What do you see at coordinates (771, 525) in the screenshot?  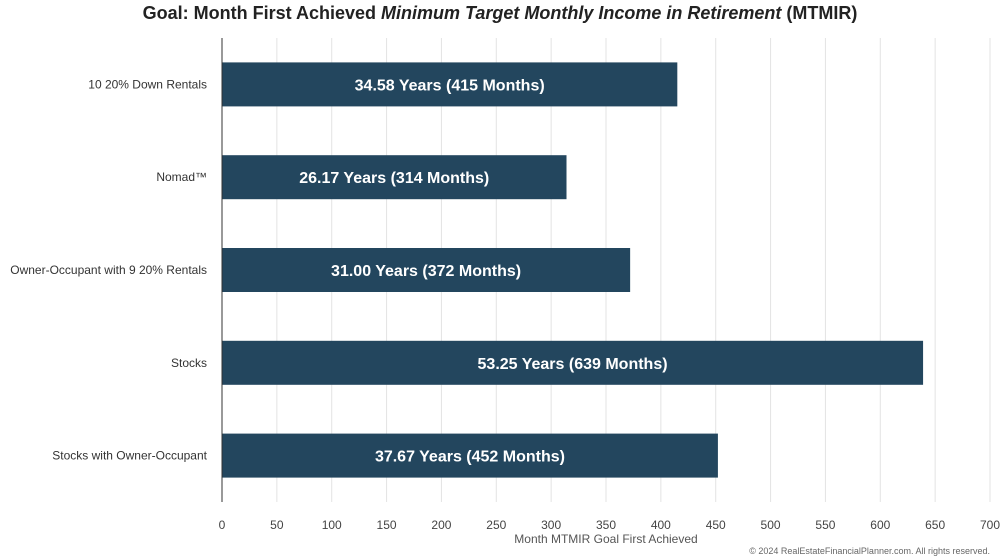 I see `x-tick-label: 500` at bounding box center [771, 525].